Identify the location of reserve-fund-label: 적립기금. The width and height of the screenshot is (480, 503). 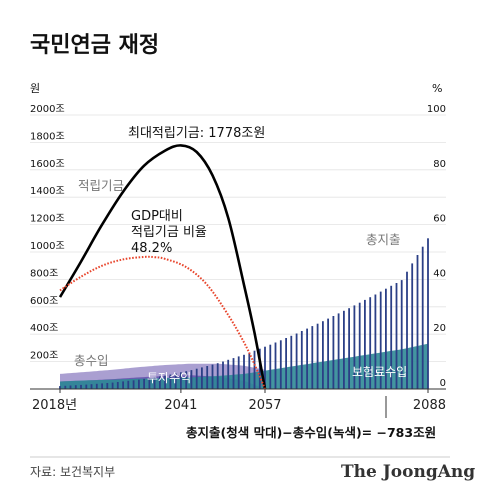
(101, 185).